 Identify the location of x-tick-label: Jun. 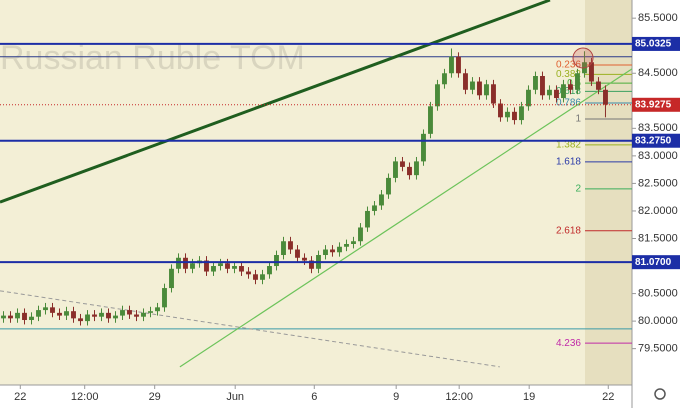
(235, 397).